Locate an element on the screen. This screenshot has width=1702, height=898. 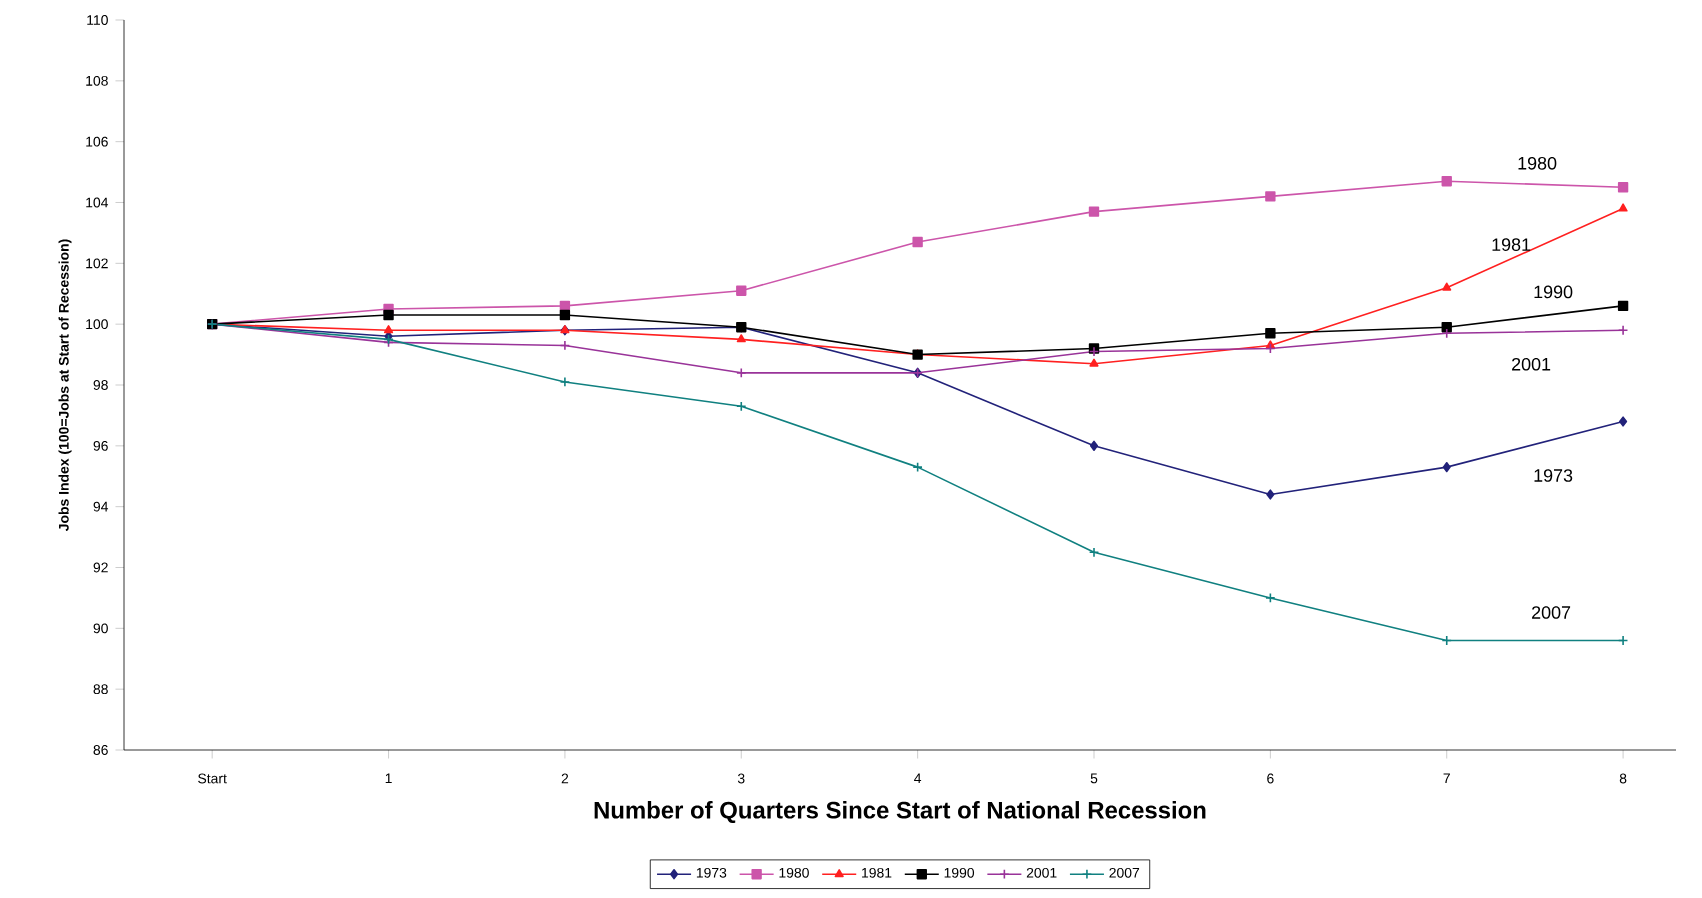
annotation: 2001 is located at coordinates (1531, 364).